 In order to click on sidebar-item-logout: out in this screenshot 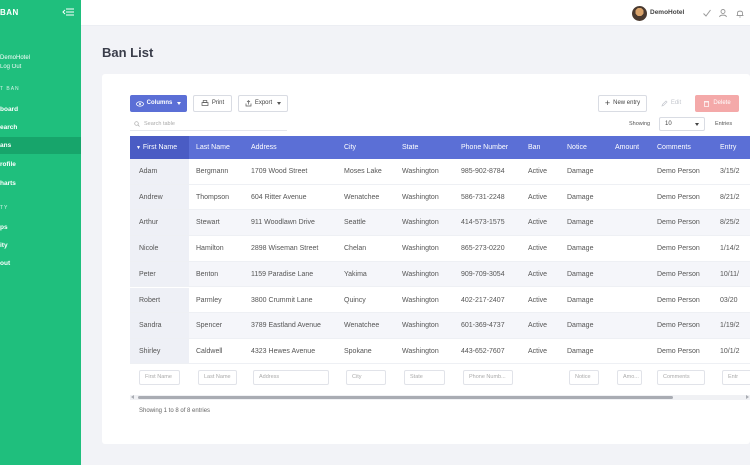, I will do `click(5, 263)`.